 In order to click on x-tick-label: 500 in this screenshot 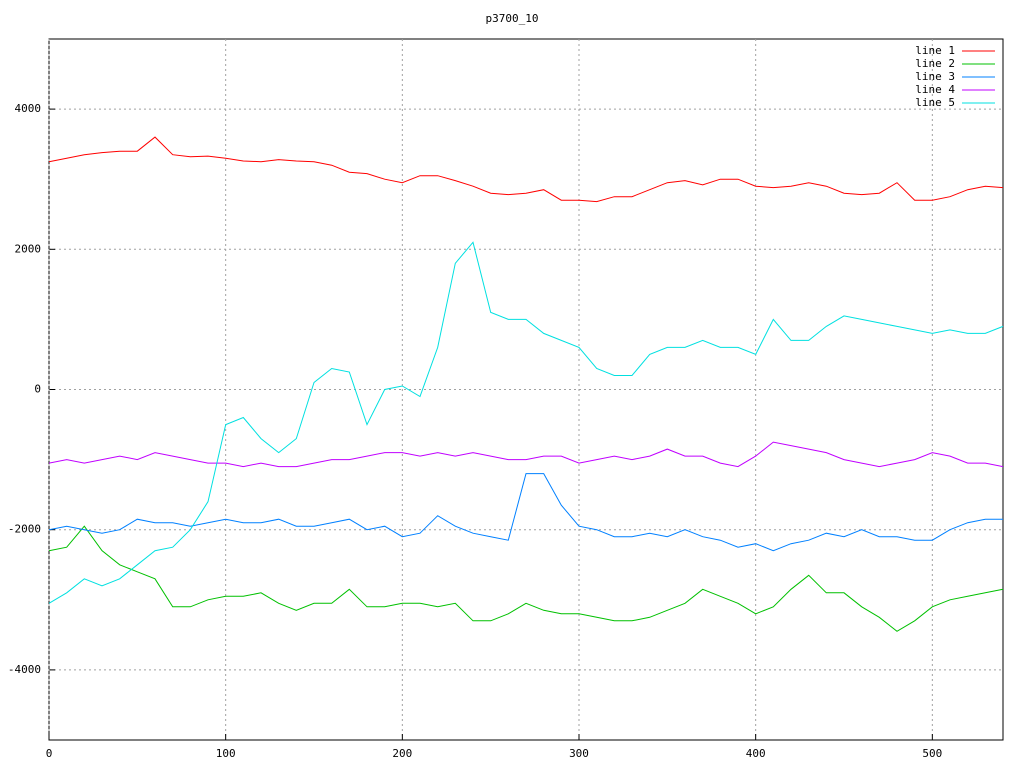, I will do `click(932, 753)`.